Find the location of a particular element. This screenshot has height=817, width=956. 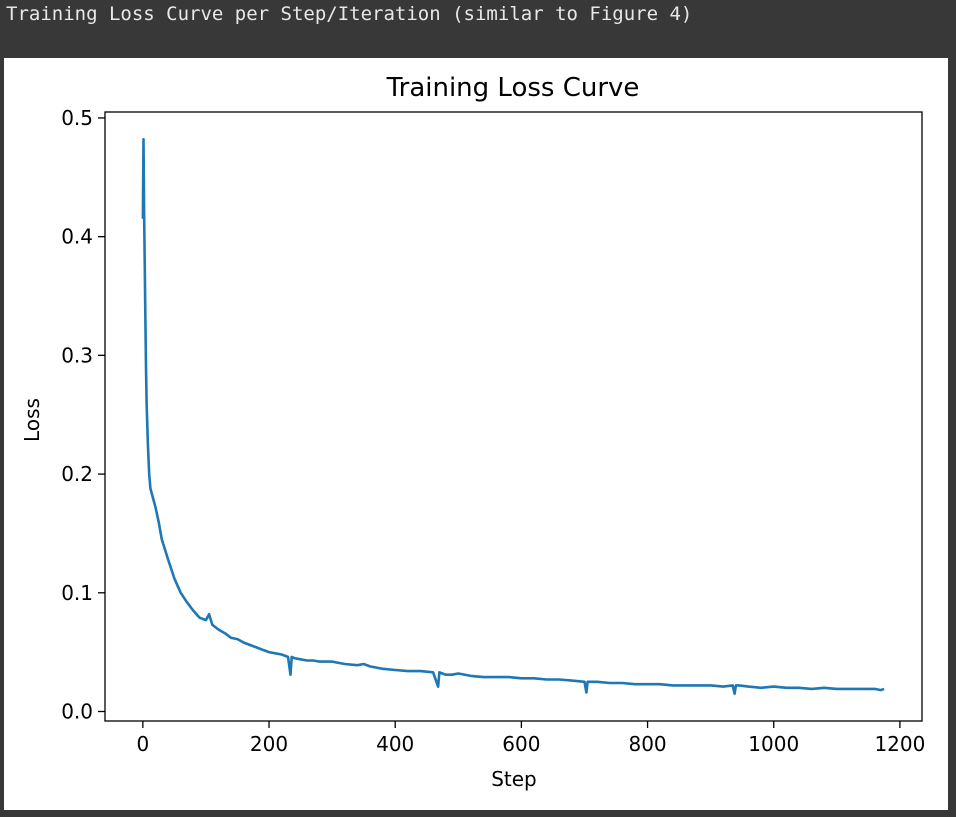

y-tick-label: 0.3 is located at coordinates (77, 355).